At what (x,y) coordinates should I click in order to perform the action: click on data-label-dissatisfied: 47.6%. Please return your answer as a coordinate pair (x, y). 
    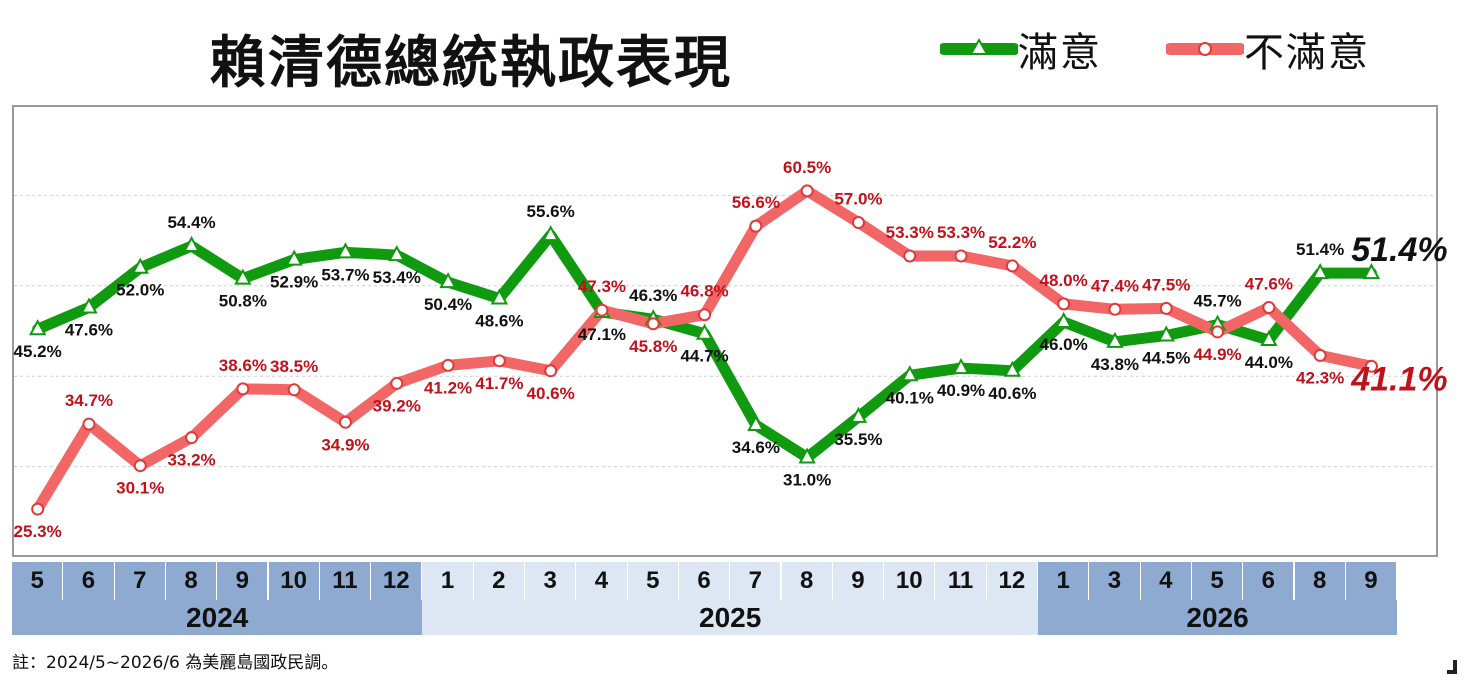
    Looking at the image, I should click on (1269, 283).